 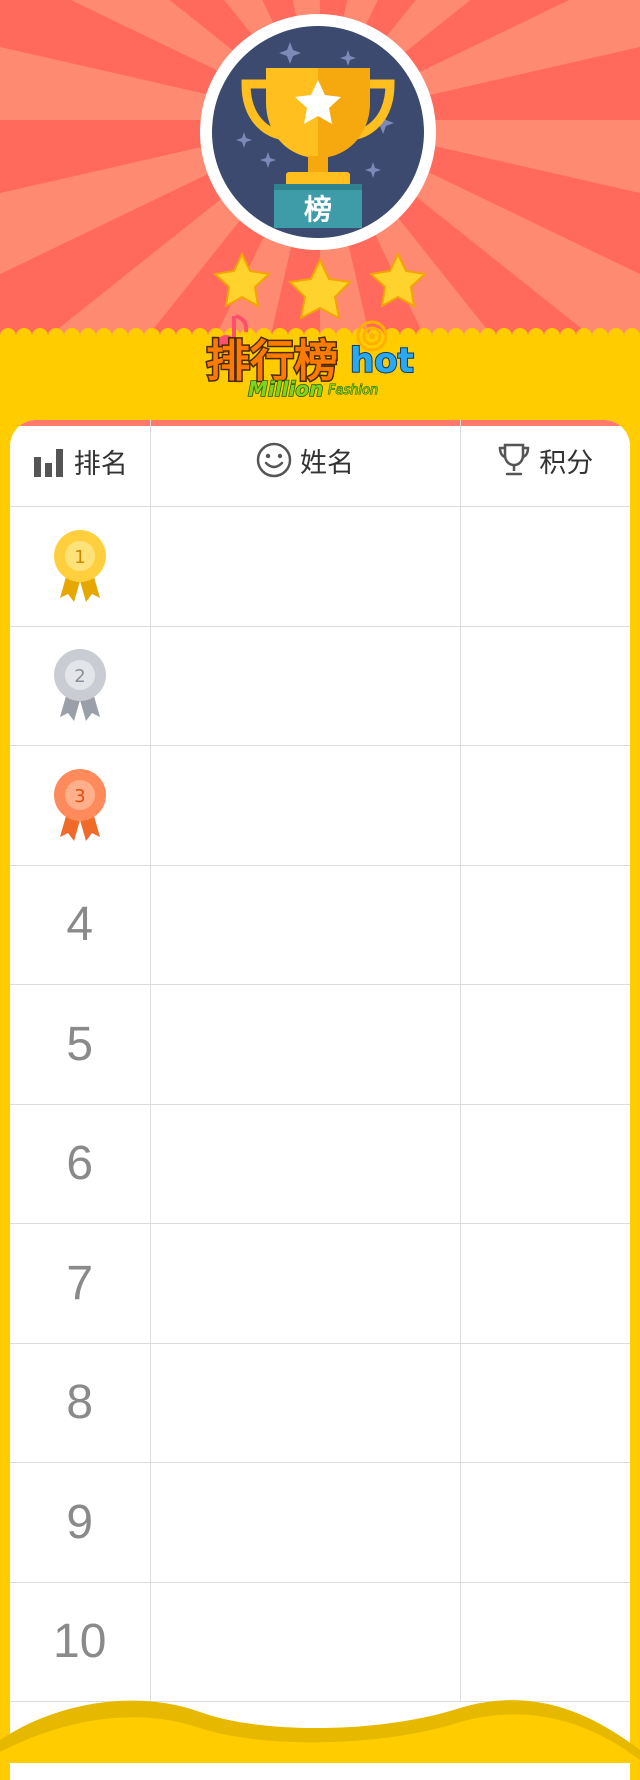 What do you see at coordinates (320, 1402) in the screenshot?
I see `table-row: 8` at bounding box center [320, 1402].